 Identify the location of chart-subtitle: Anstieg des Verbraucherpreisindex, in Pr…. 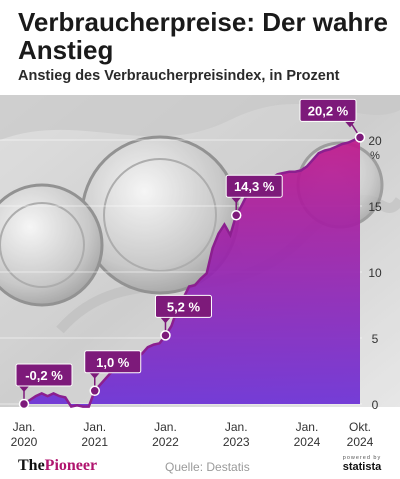
(179, 76).